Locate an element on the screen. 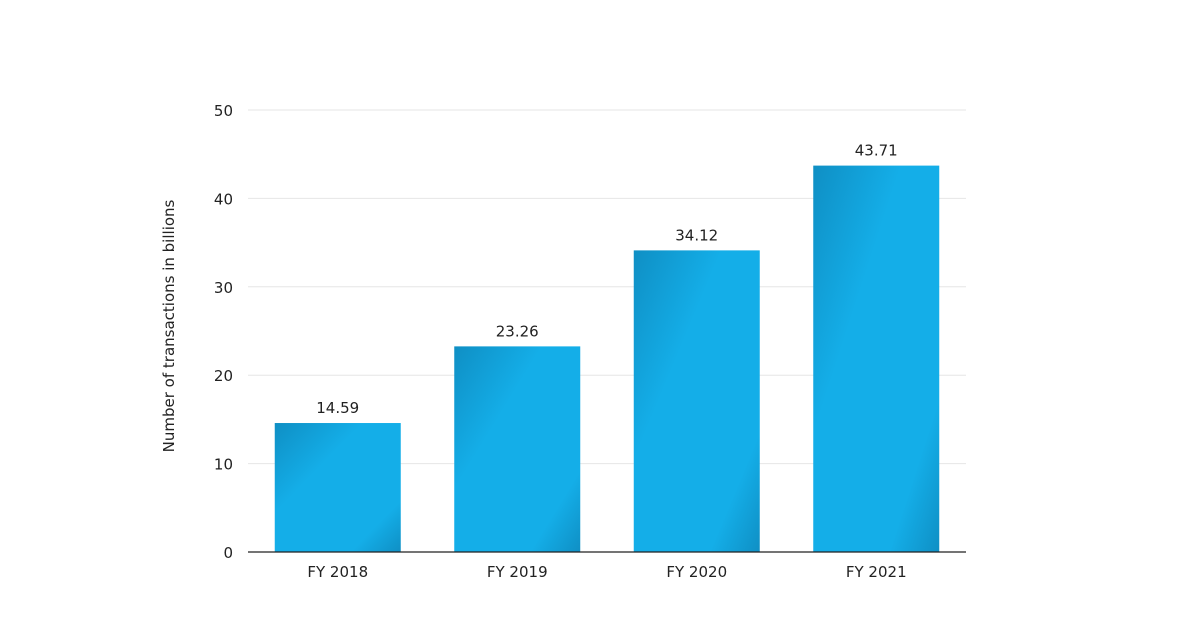  y-tick-label: 20 is located at coordinates (223, 376).